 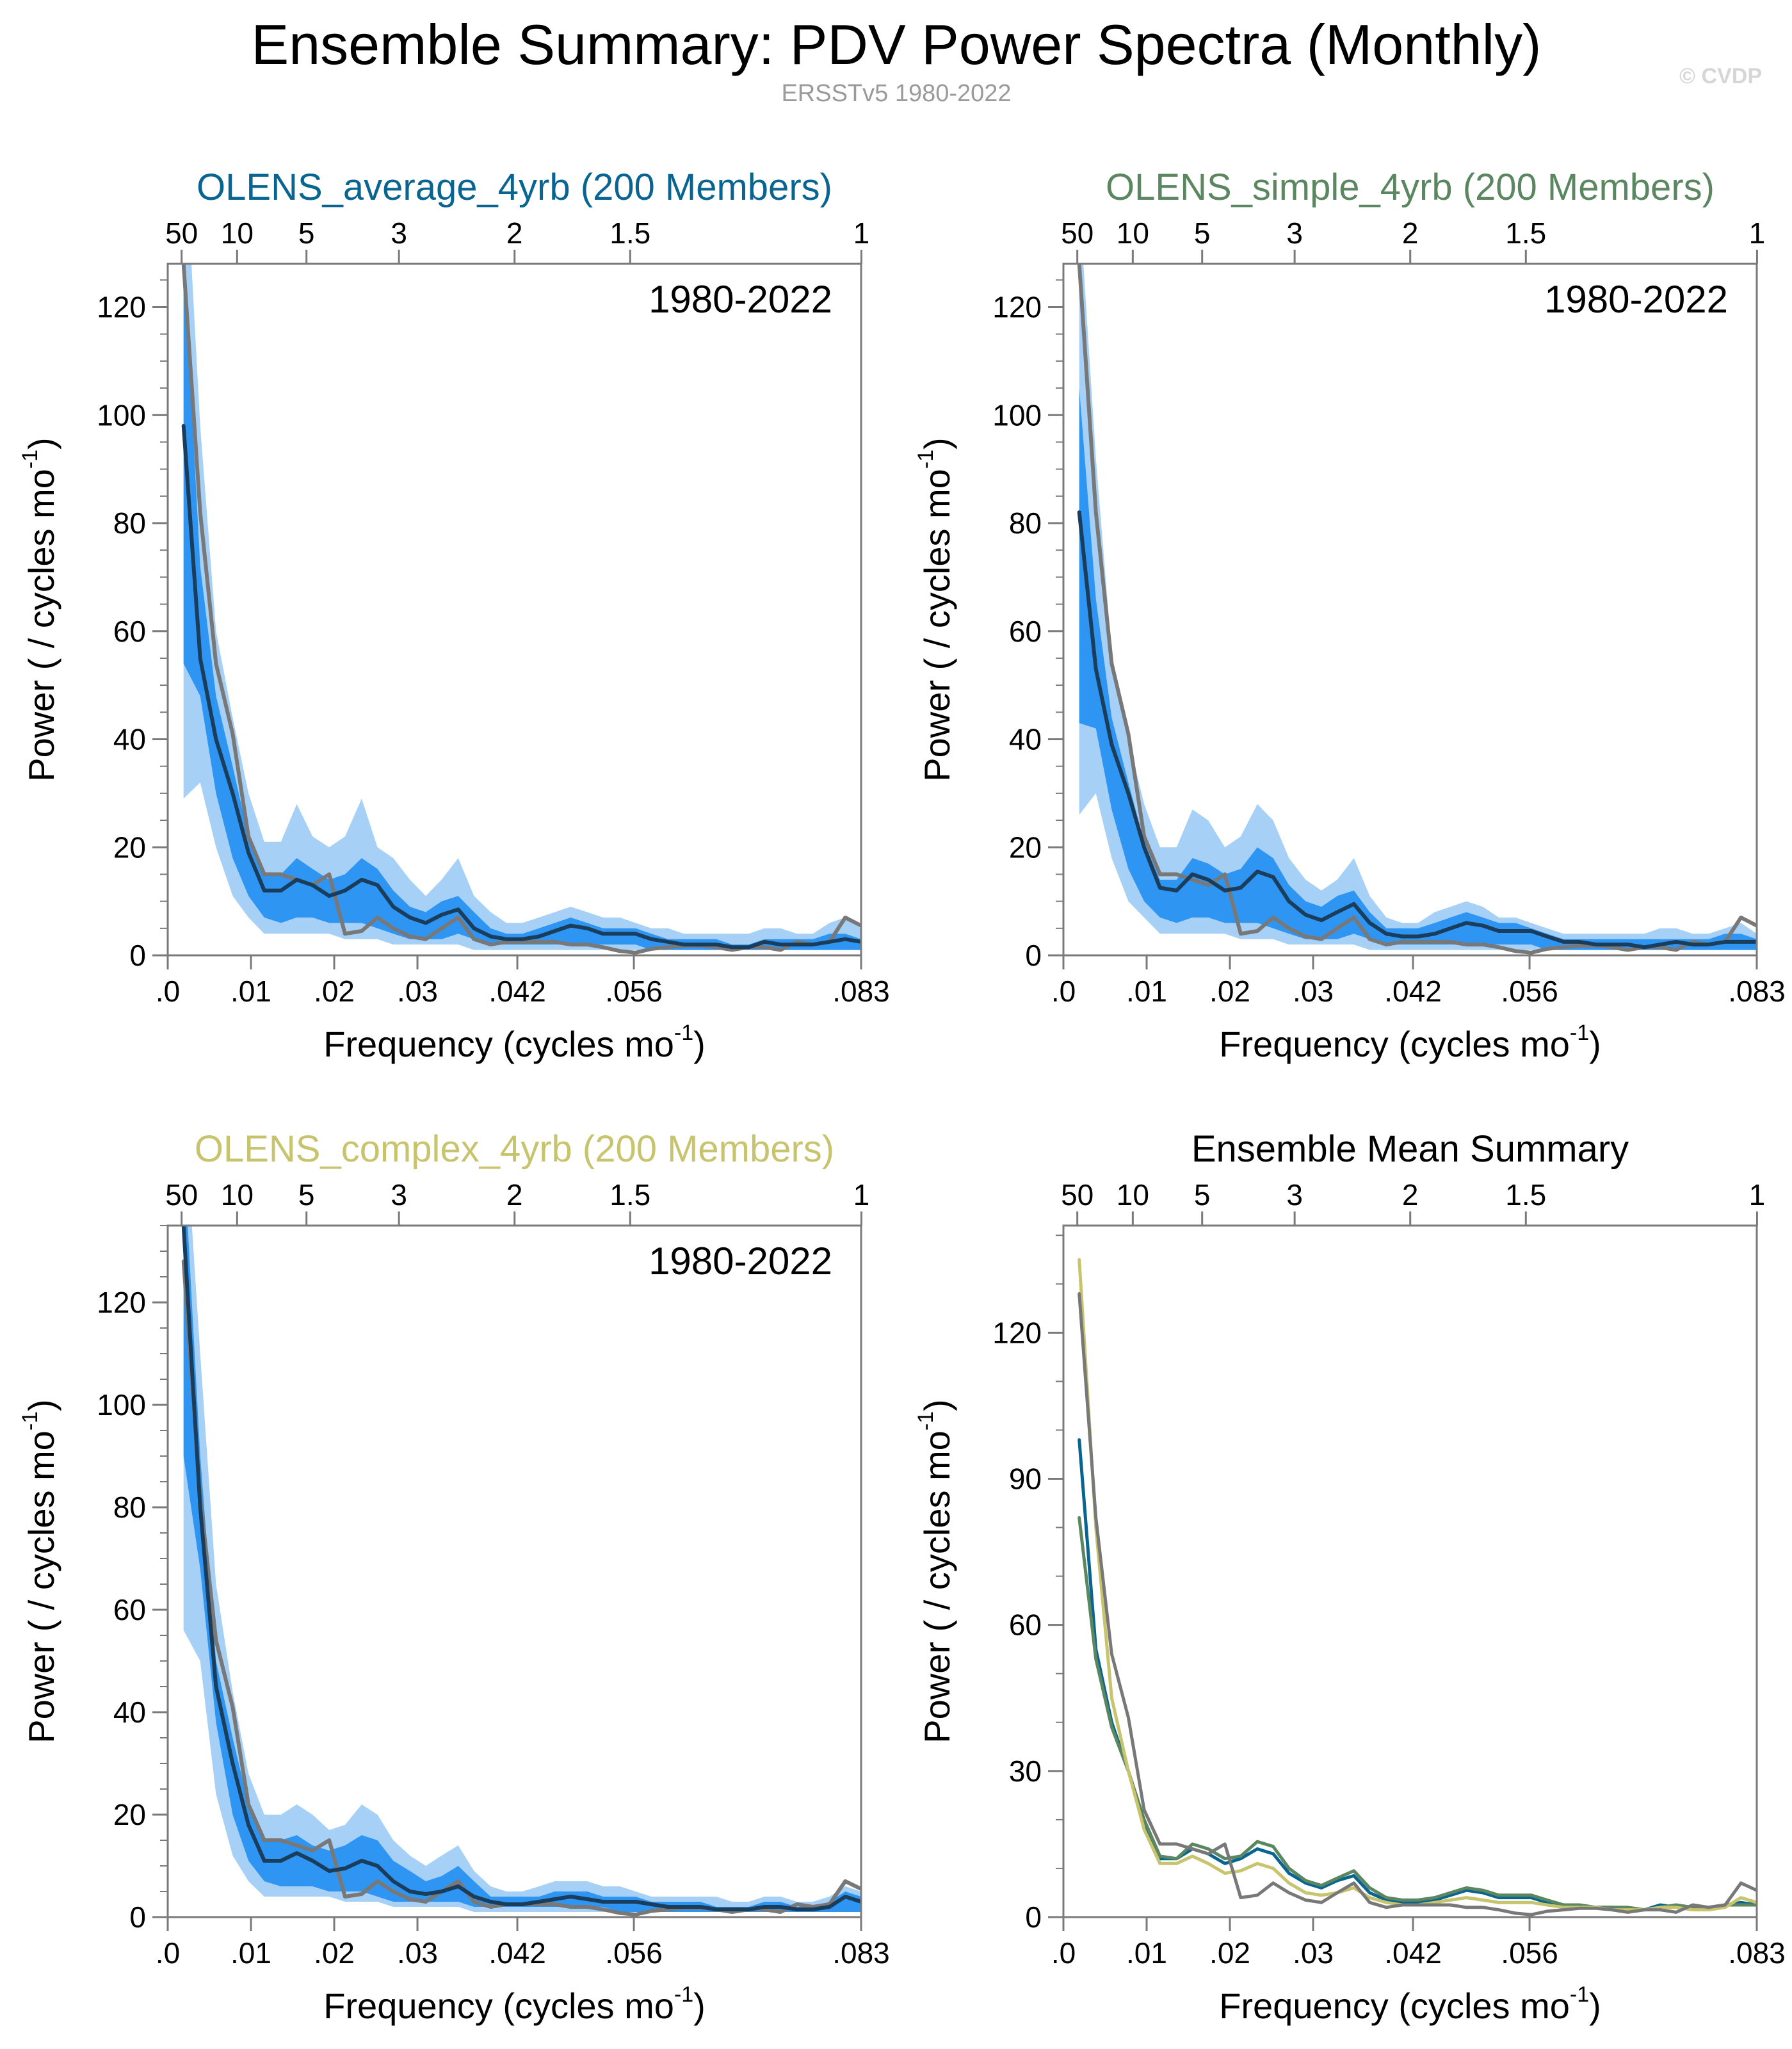 What do you see at coordinates (1025, 1478) in the screenshot?
I see `y-tick-label: 90` at bounding box center [1025, 1478].